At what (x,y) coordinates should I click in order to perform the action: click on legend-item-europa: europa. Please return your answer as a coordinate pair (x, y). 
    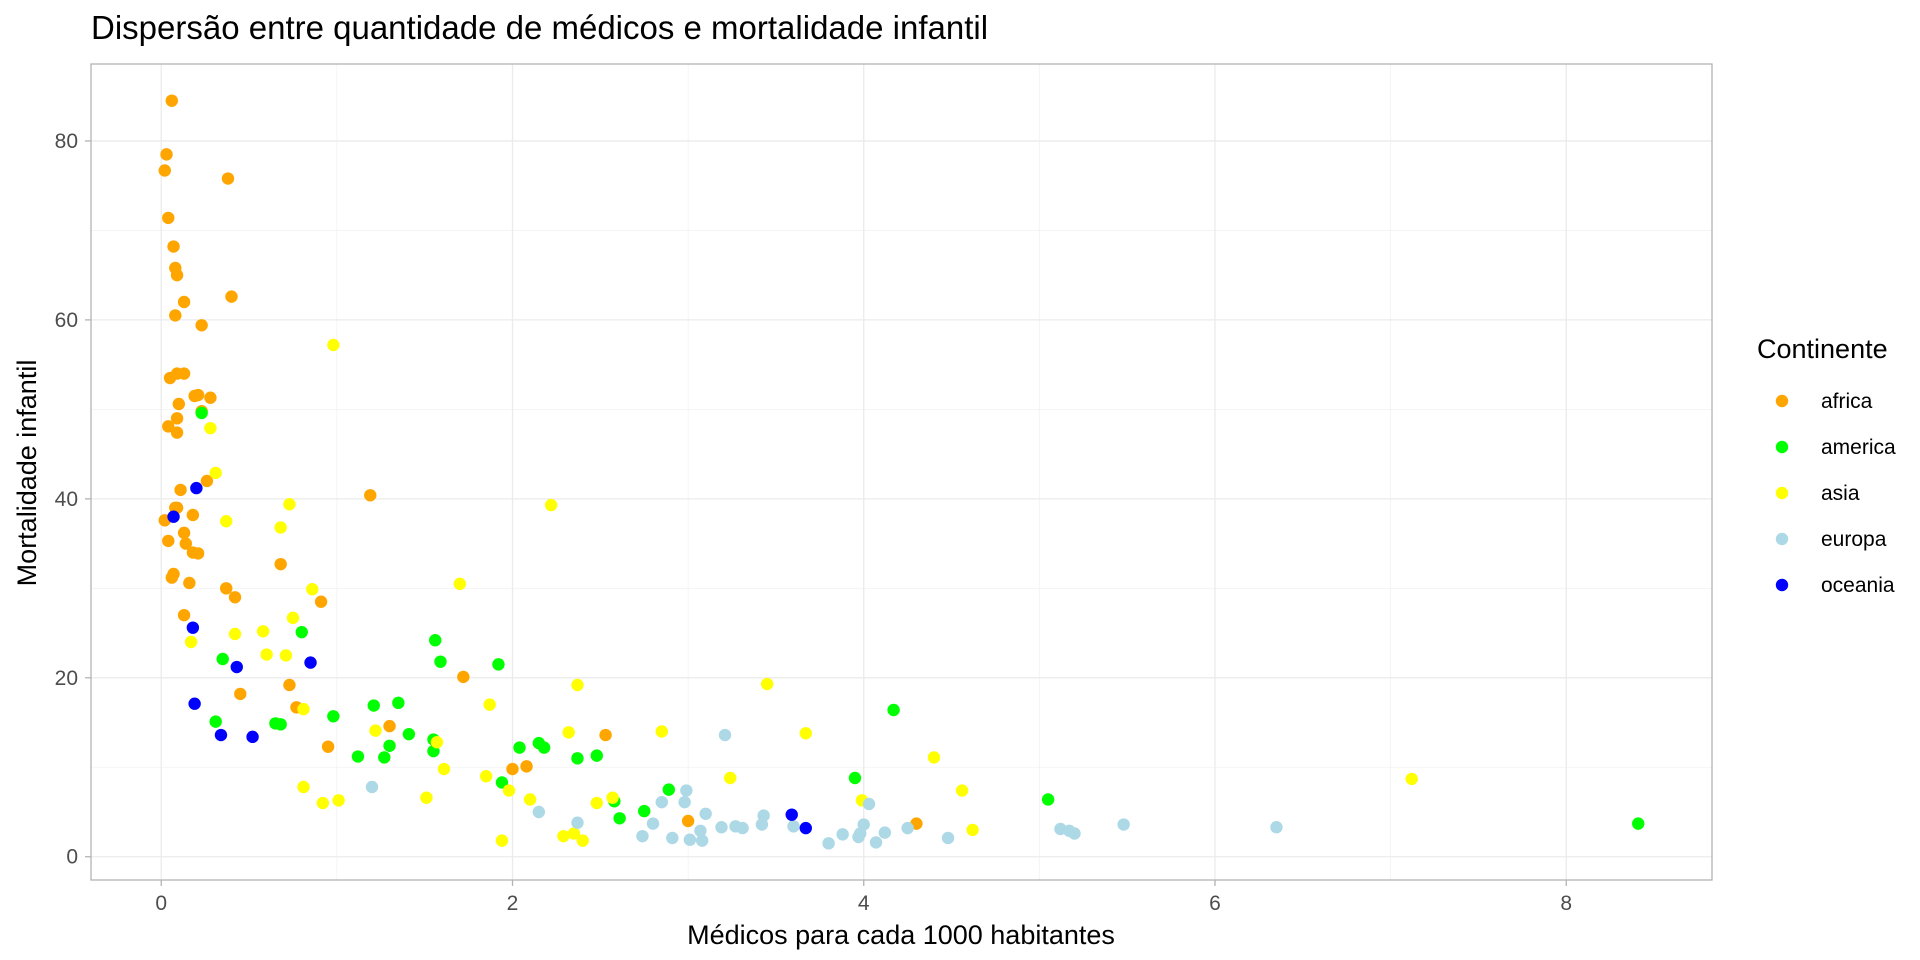
    Looking at the image, I should click on (1831, 539).